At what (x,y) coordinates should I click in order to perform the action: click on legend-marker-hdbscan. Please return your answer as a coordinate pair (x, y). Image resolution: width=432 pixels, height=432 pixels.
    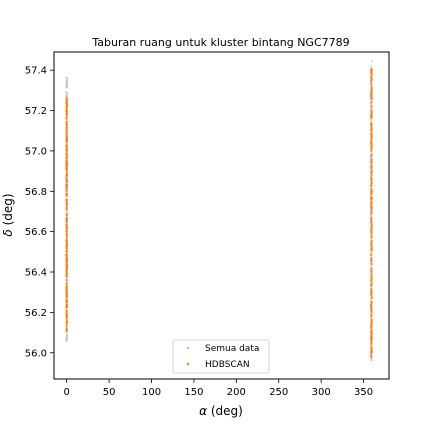
    Looking at the image, I should click on (188, 364).